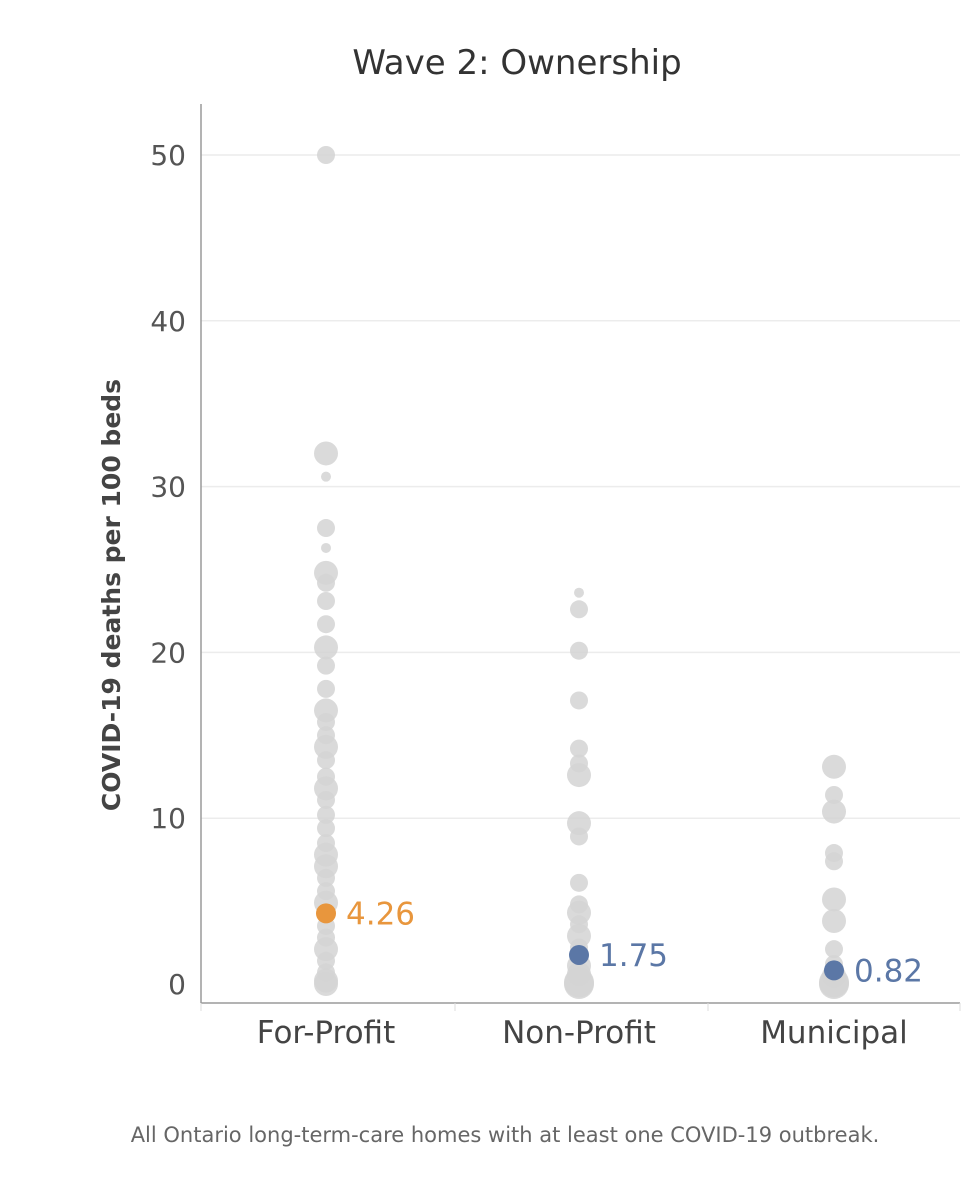  What do you see at coordinates (579, 1033) in the screenshot?
I see `x-tick-label-non-profit: Non-Profit` at bounding box center [579, 1033].